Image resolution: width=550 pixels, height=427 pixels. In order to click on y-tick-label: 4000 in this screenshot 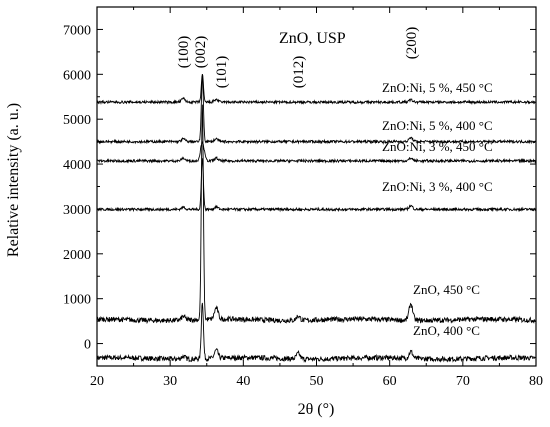, I will do `click(77, 165)`.